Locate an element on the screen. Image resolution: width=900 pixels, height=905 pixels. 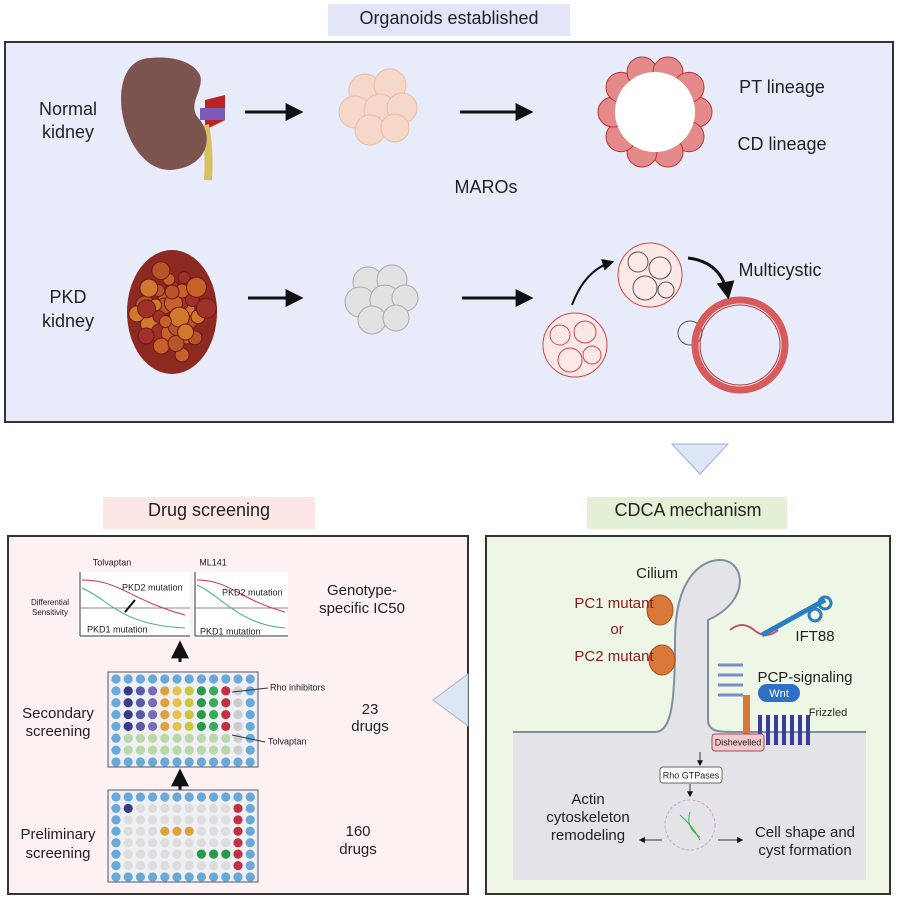
cell is located at coordinates (689, 719).